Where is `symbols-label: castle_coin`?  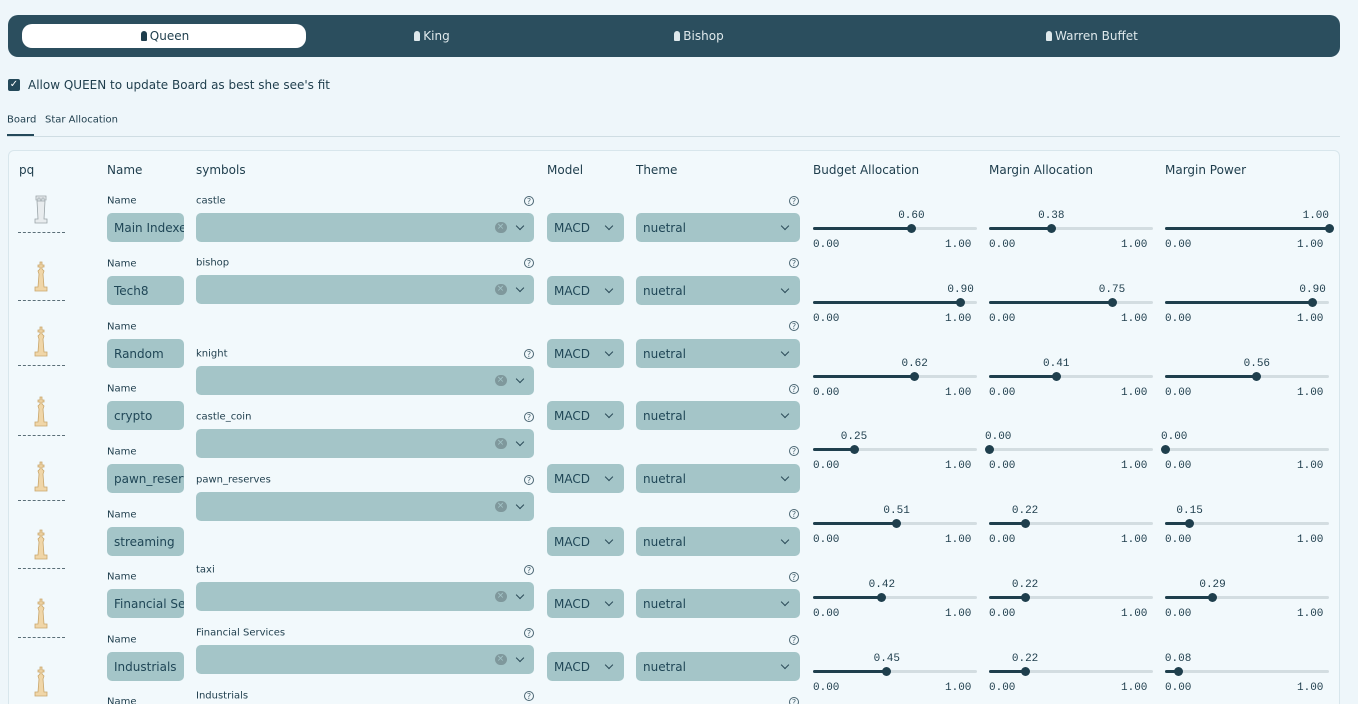 symbols-label: castle_coin is located at coordinates (224, 417).